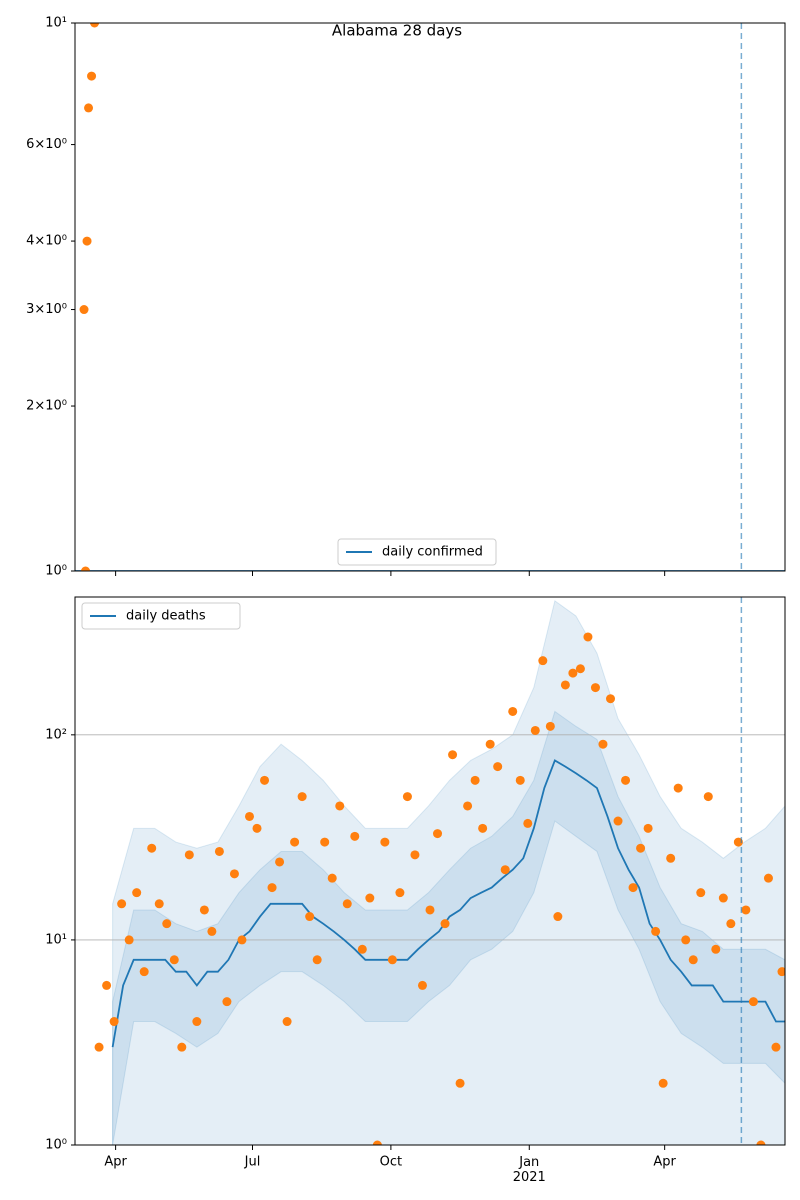  Describe the element at coordinates (391, 1162) in the screenshot. I see `x-tick-label: Oct` at that location.